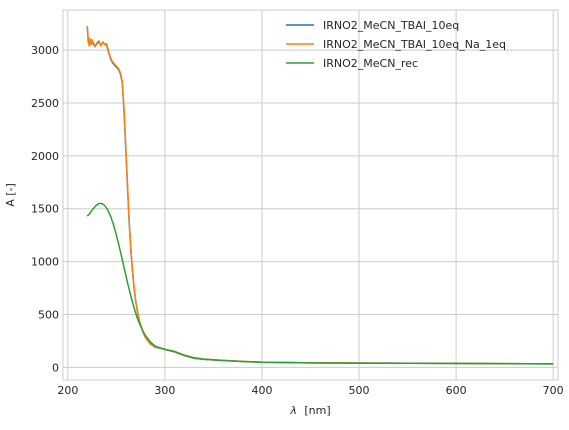  Describe the element at coordinates (370, 63) in the screenshot. I see `legend-label-3: IRNO2_MeCN_rec` at that location.